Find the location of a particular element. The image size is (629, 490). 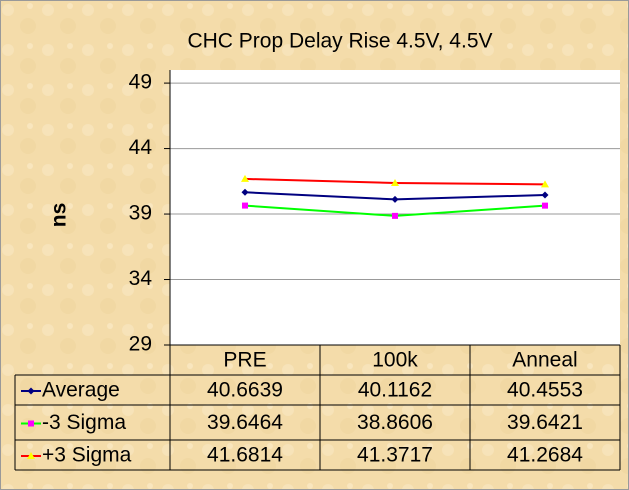

table-value: 39.6464 is located at coordinates (245, 422).